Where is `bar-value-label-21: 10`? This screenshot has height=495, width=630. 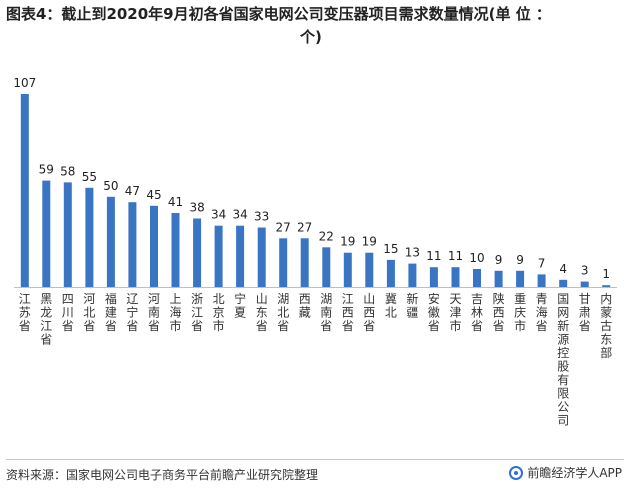 bar-value-label-21: 10 is located at coordinates (476, 258).